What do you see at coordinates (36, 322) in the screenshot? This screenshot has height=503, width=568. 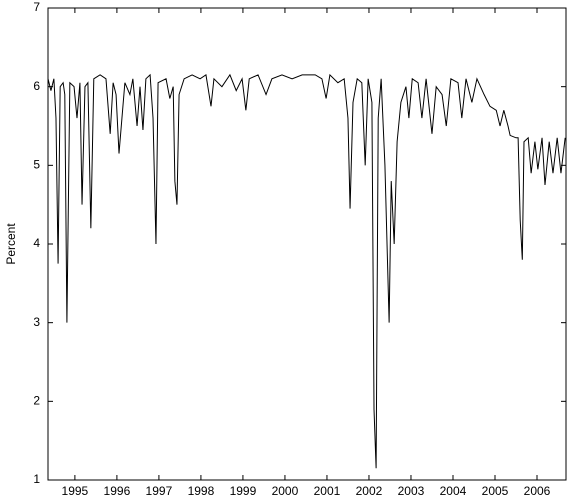 I see `y-tick-label: 3` at bounding box center [36, 322].